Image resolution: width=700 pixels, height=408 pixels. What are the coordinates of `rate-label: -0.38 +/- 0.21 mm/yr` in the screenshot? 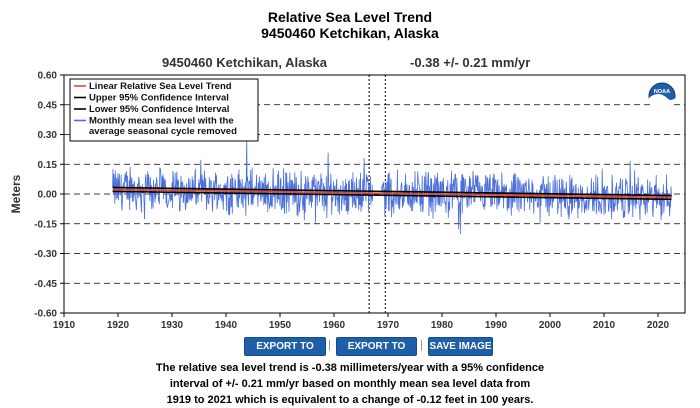 It's located at (470, 62).